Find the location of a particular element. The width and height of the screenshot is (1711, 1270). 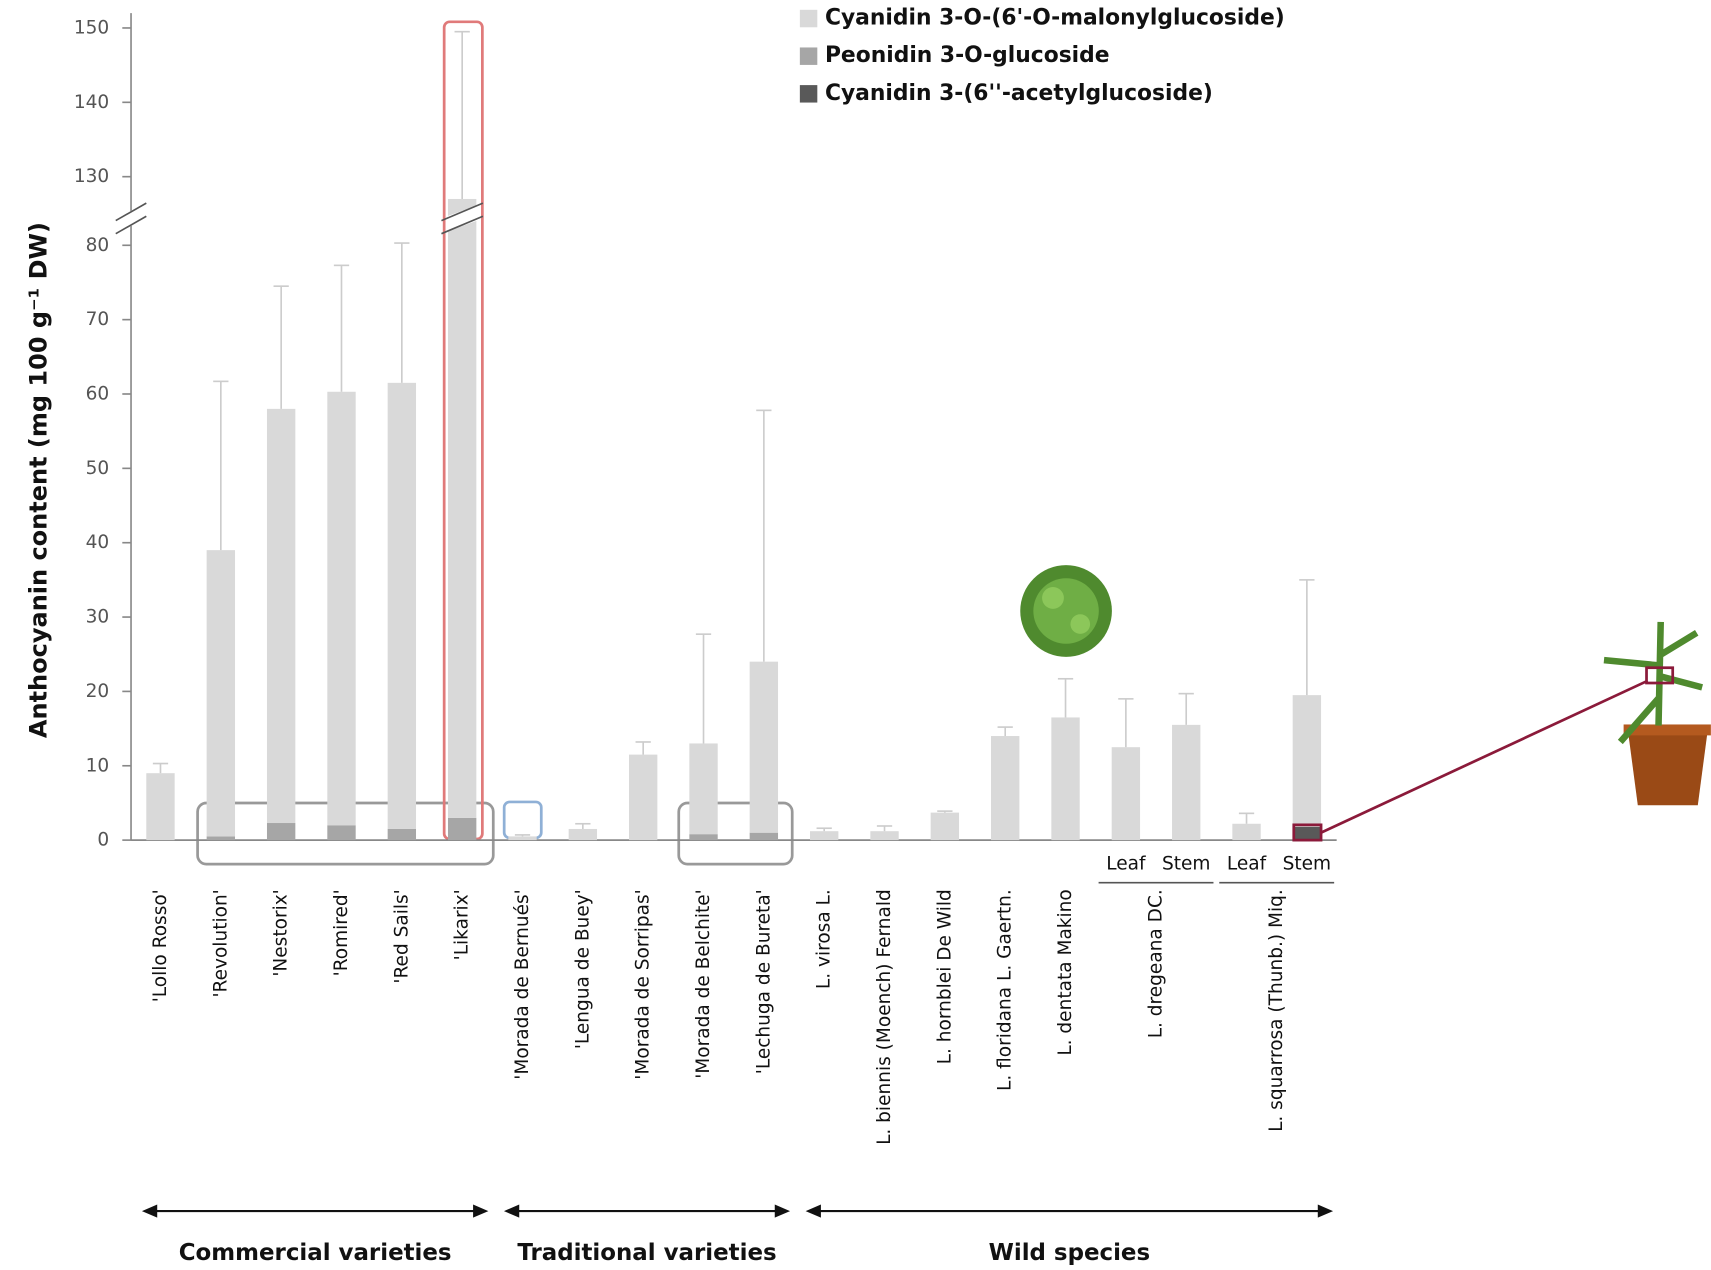

highlight-box is located at coordinates (1307, 832).